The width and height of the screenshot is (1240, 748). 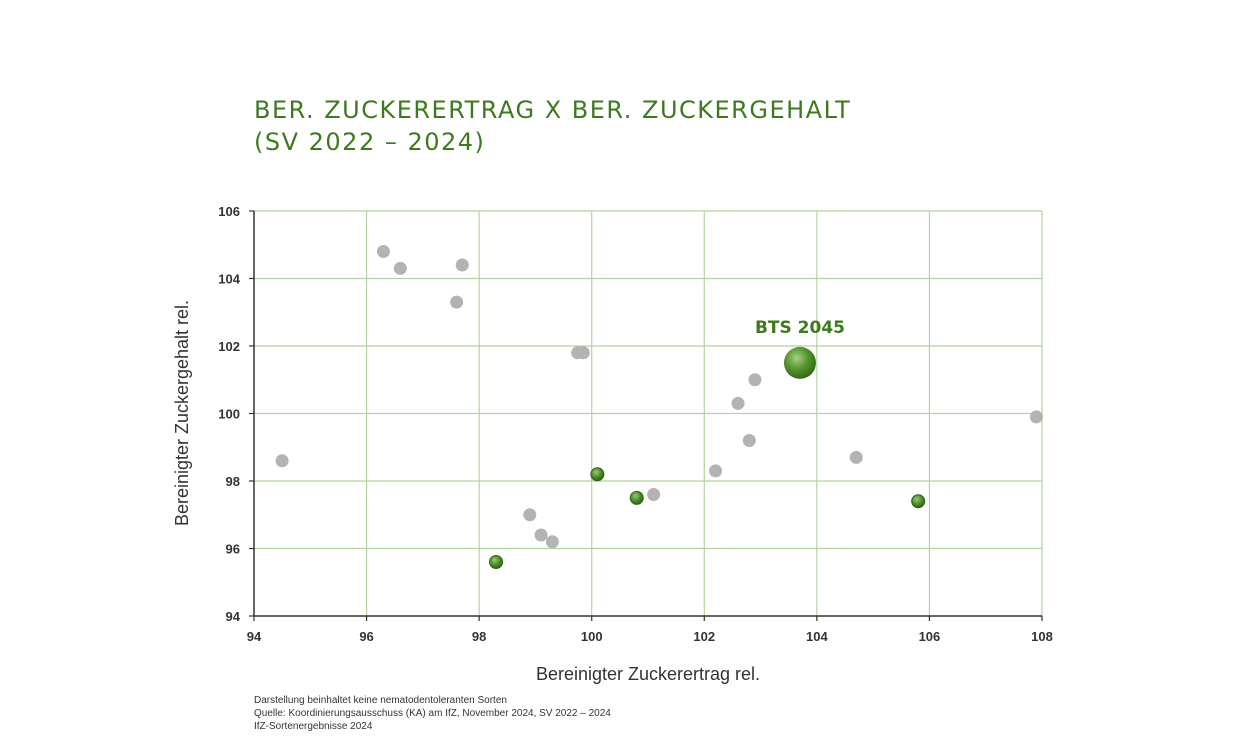 What do you see at coordinates (233, 616) in the screenshot?
I see `y-tick-label: 94` at bounding box center [233, 616].